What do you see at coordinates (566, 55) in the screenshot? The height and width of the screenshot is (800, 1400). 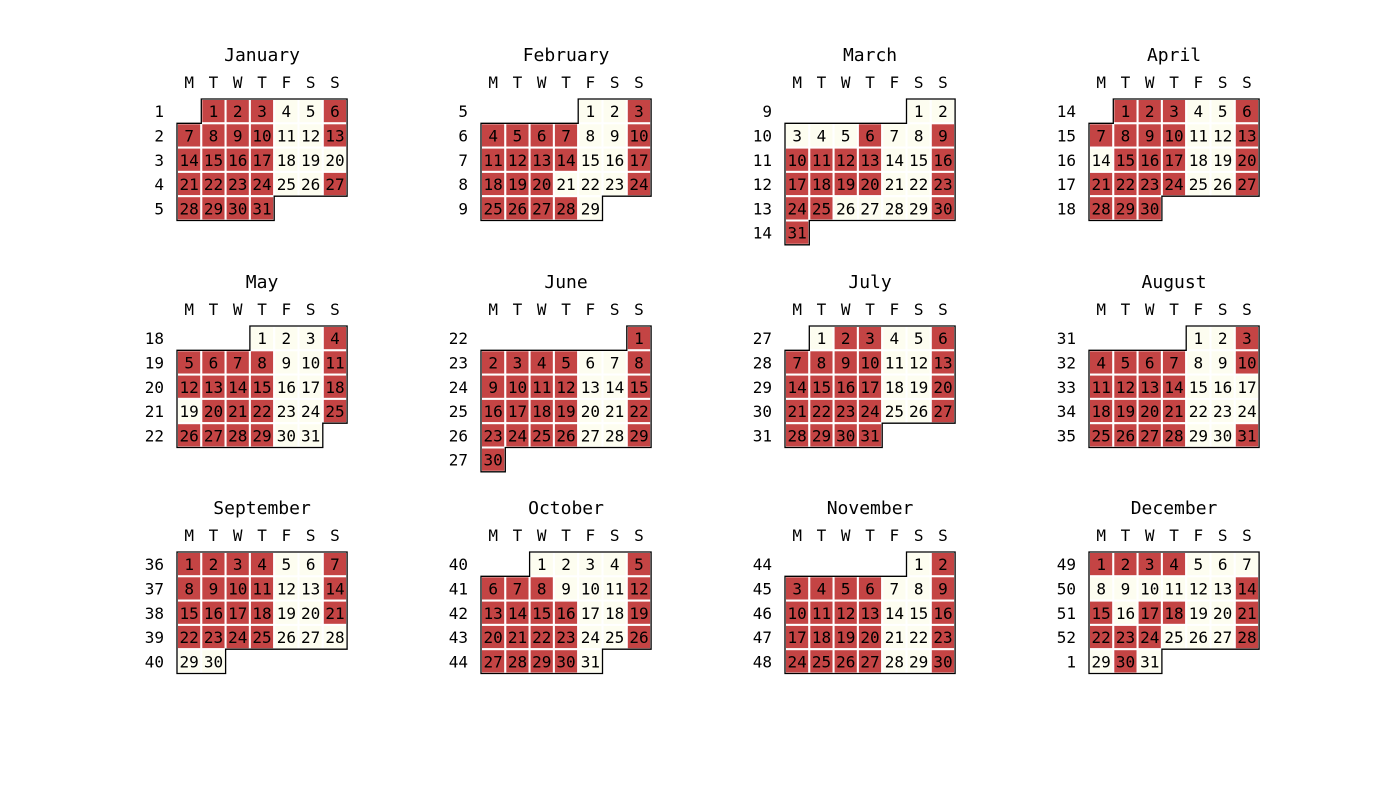 I see `month-title: February` at bounding box center [566, 55].